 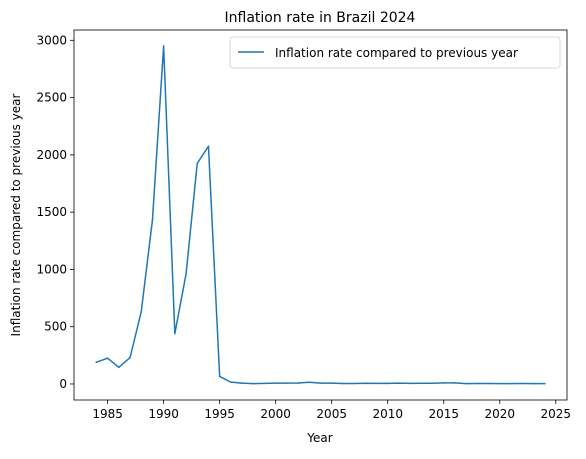 I want to click on x-axis-label: Year, so click(x=319, y=438).